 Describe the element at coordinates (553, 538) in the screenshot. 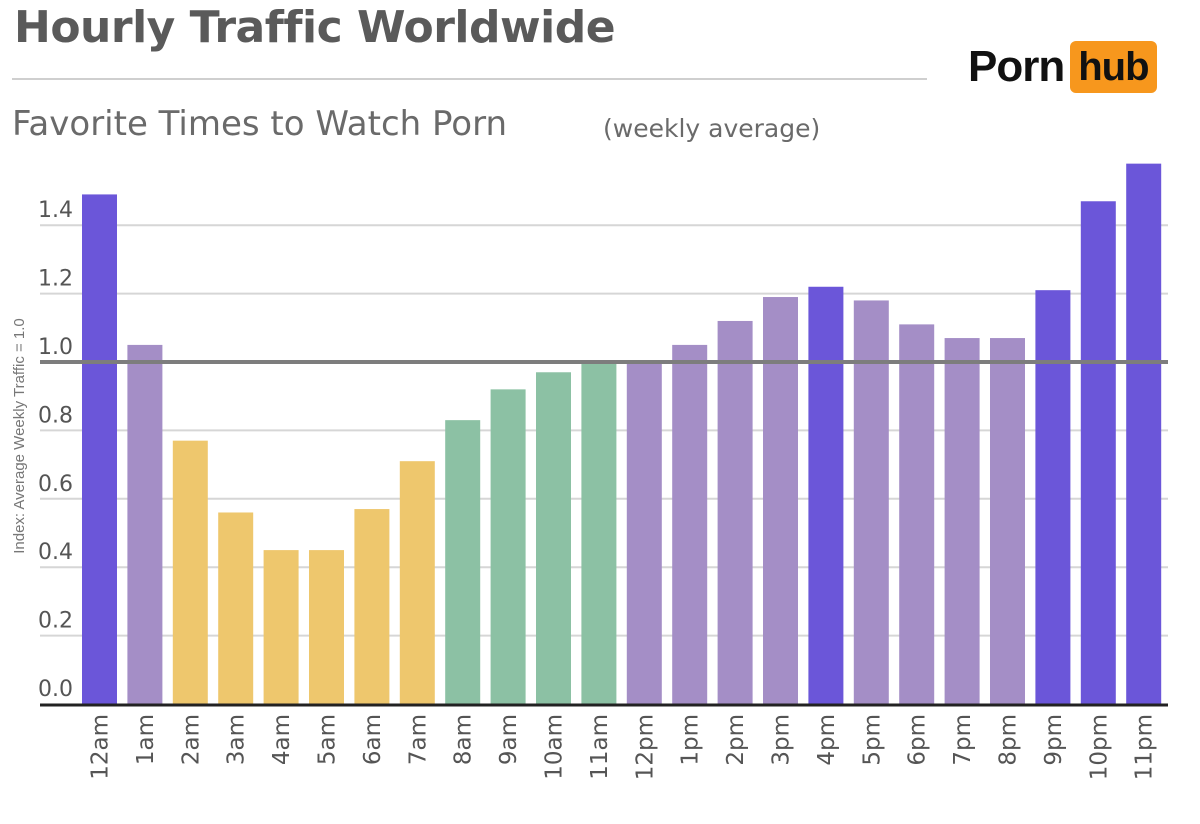

I see `bar-10am` at that location.